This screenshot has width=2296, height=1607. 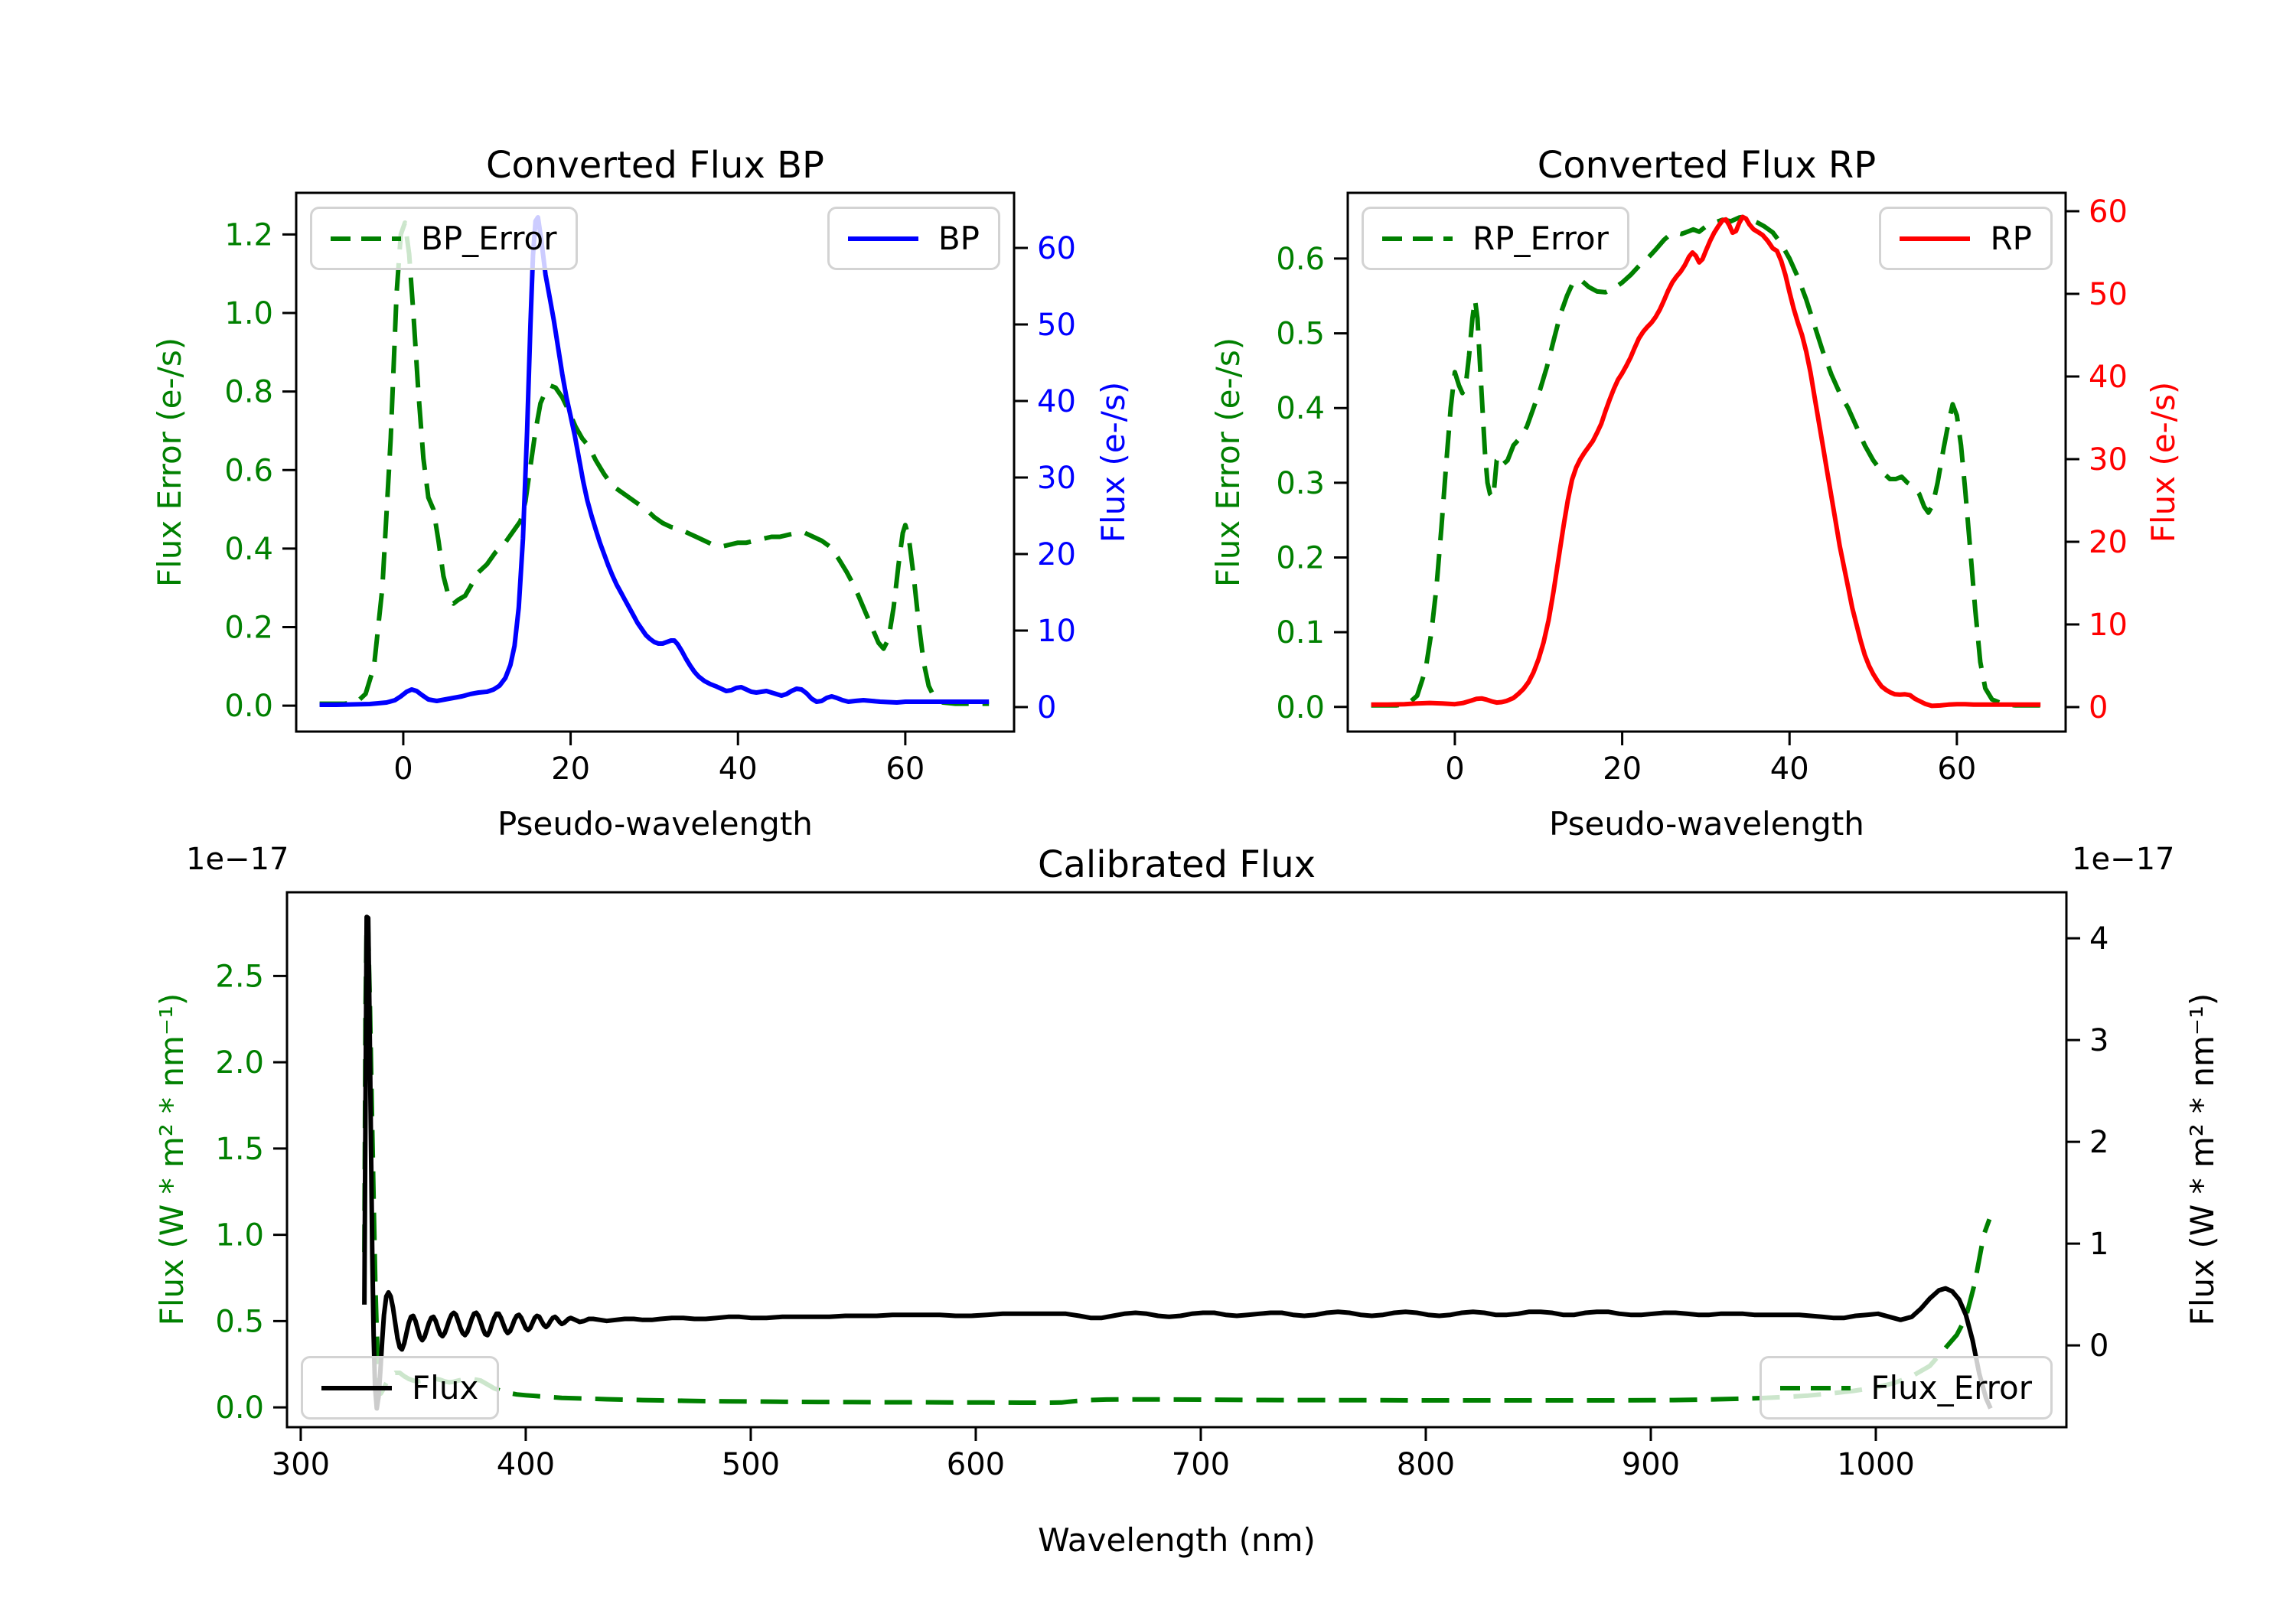 I want to click on legend-label-flux: Flux, so click(x=445, y=1388).